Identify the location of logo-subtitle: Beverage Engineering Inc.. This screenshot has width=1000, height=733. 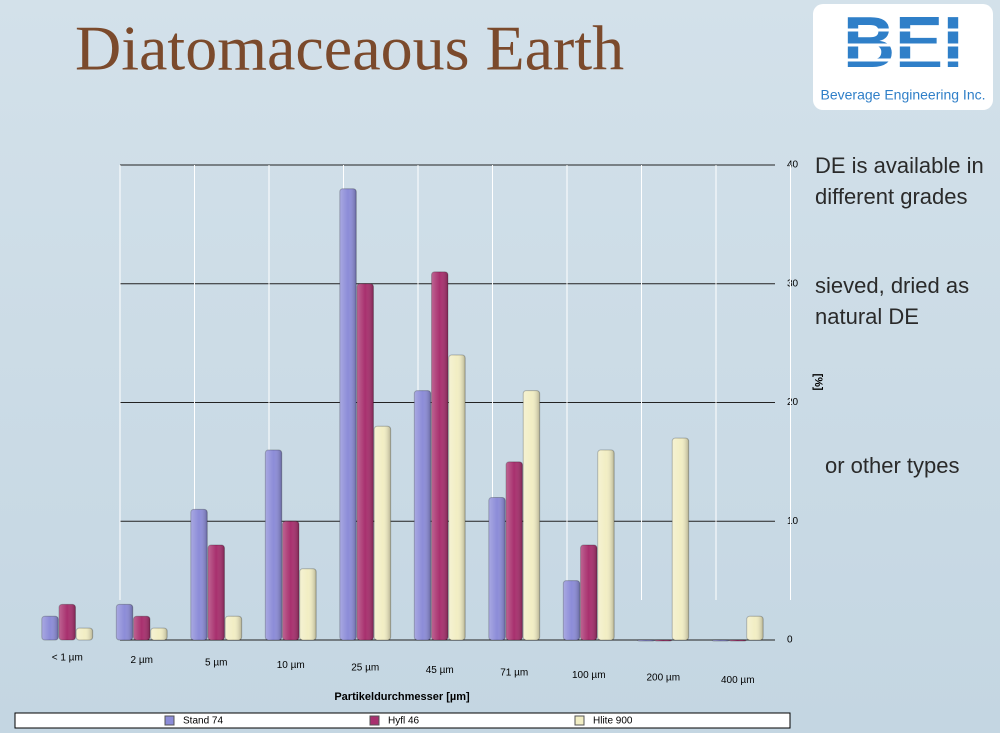
(903, 95).